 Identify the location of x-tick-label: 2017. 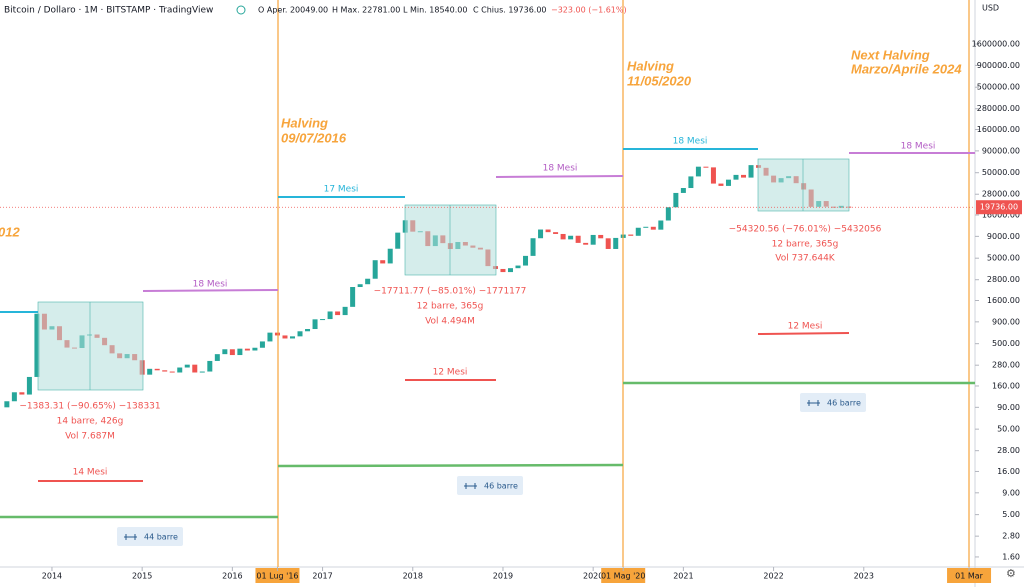
(322, 576).